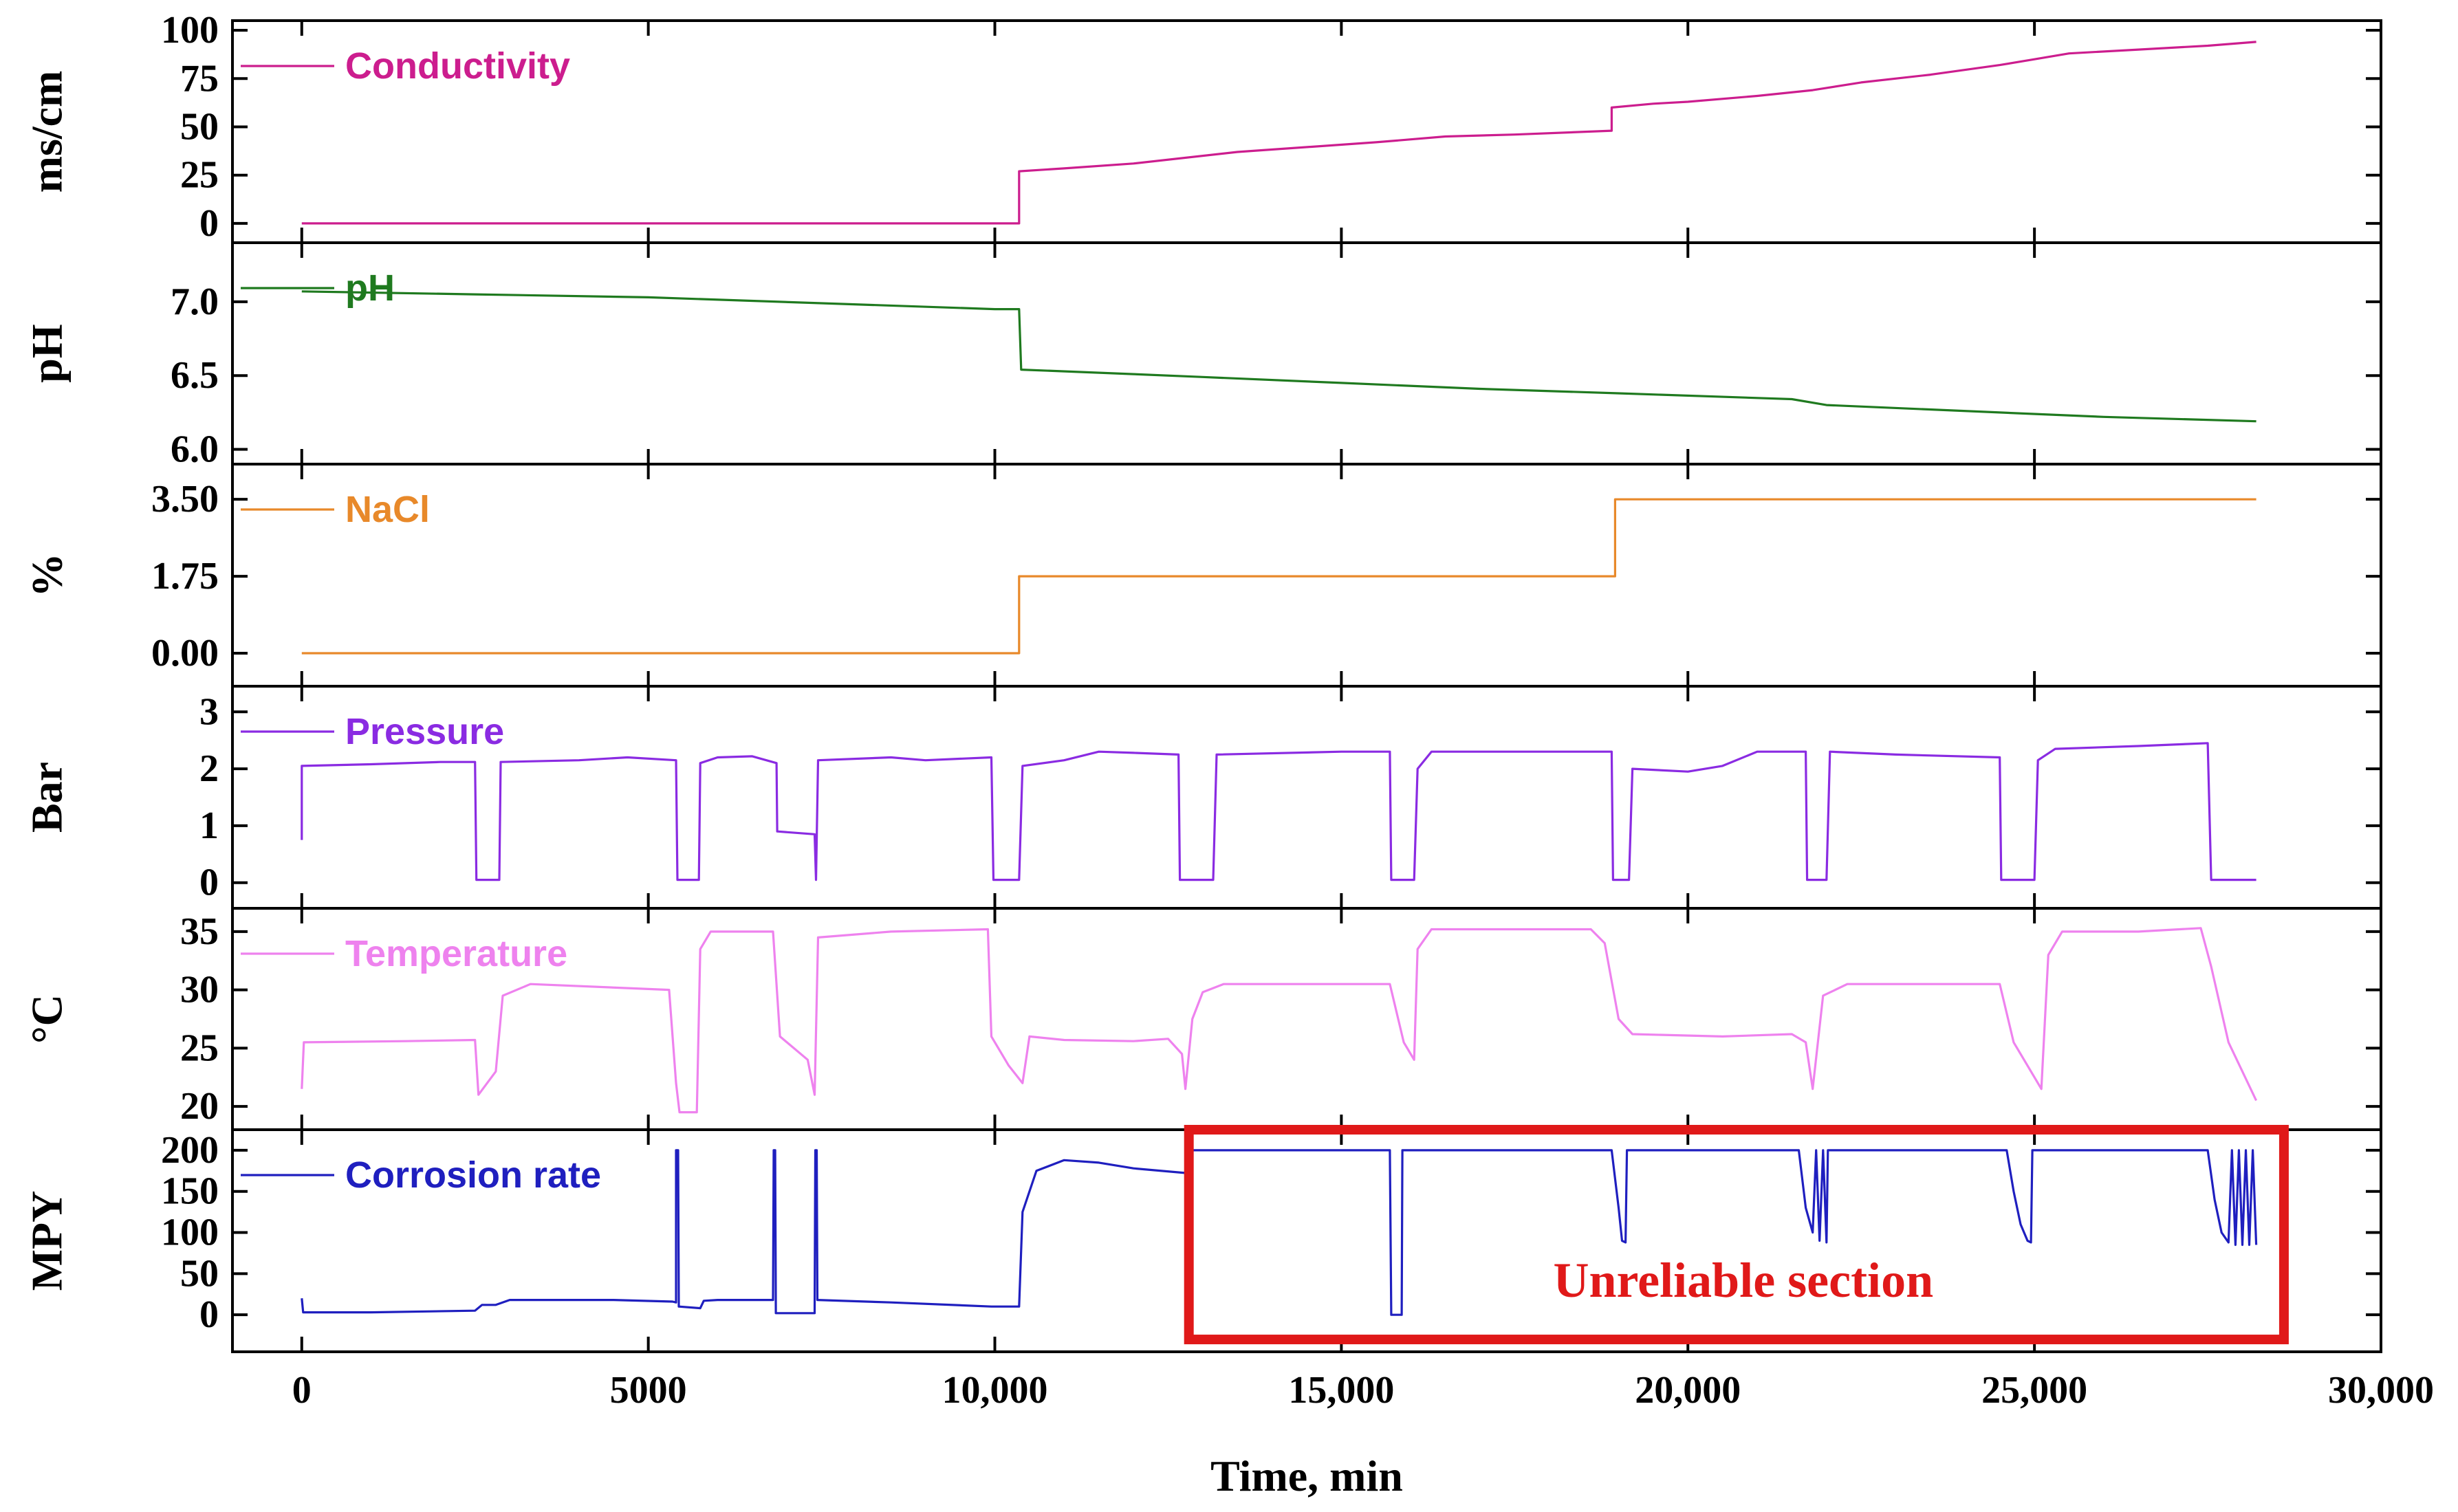 Image resolution: width=2458 pixels, height=1512 pixels. I want to click on legend-label-conductivity: Conductivity, so click(457, 66).